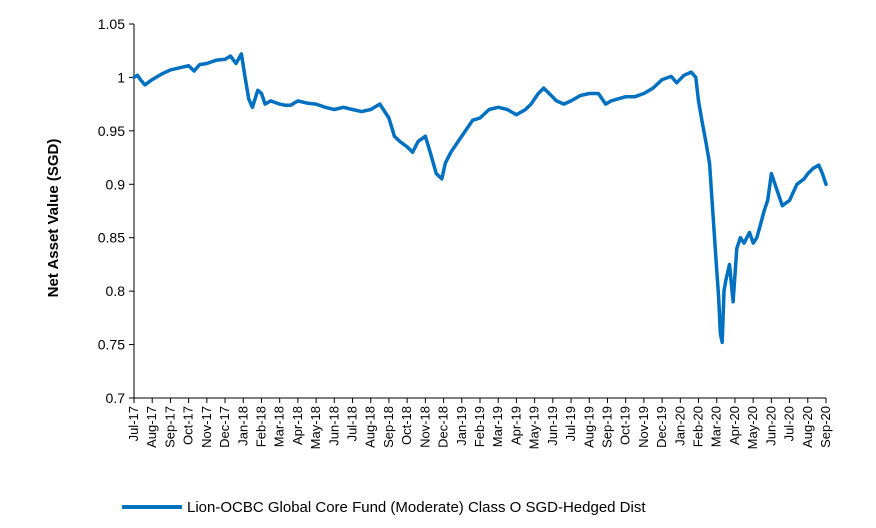 The image size is (876, 528). What do you see at coordinates (734, 425) in the screenshot?
I see `x-tick-label: Apr-20` at bounding box center [734, 425].